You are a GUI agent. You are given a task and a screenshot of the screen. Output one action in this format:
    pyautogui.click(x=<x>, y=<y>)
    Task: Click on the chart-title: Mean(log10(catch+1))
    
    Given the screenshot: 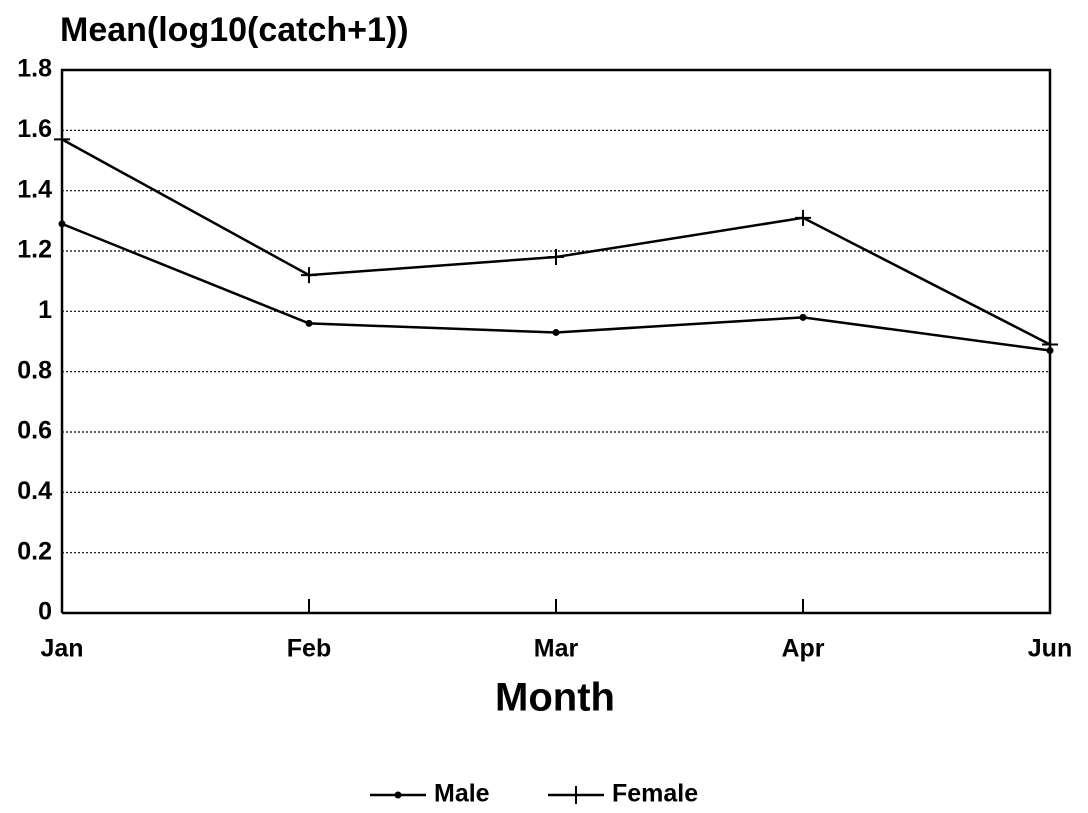 What is the action you would take?
    pyautogui.click(x=234, y=30)
    